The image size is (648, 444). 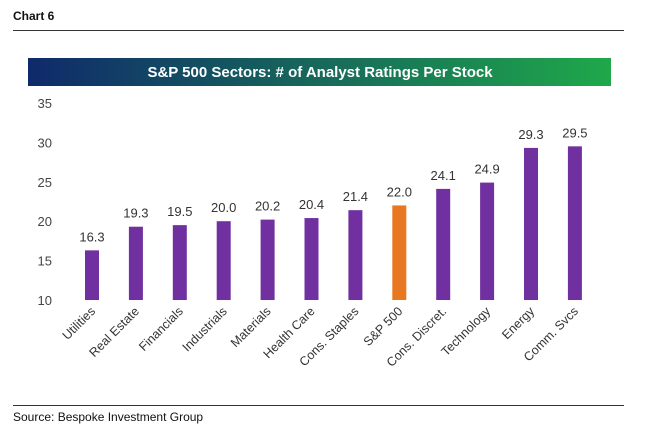 What do you see at coordinates (45, 221) in the screenshot?
I see `y-tick-label: 20` at bounding box center [45, 221].